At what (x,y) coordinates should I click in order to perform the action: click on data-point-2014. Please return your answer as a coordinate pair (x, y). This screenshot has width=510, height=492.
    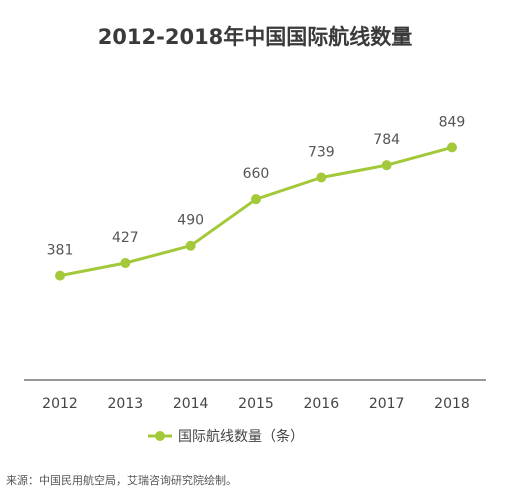
    Looking at the image, I should click on (190, 245).